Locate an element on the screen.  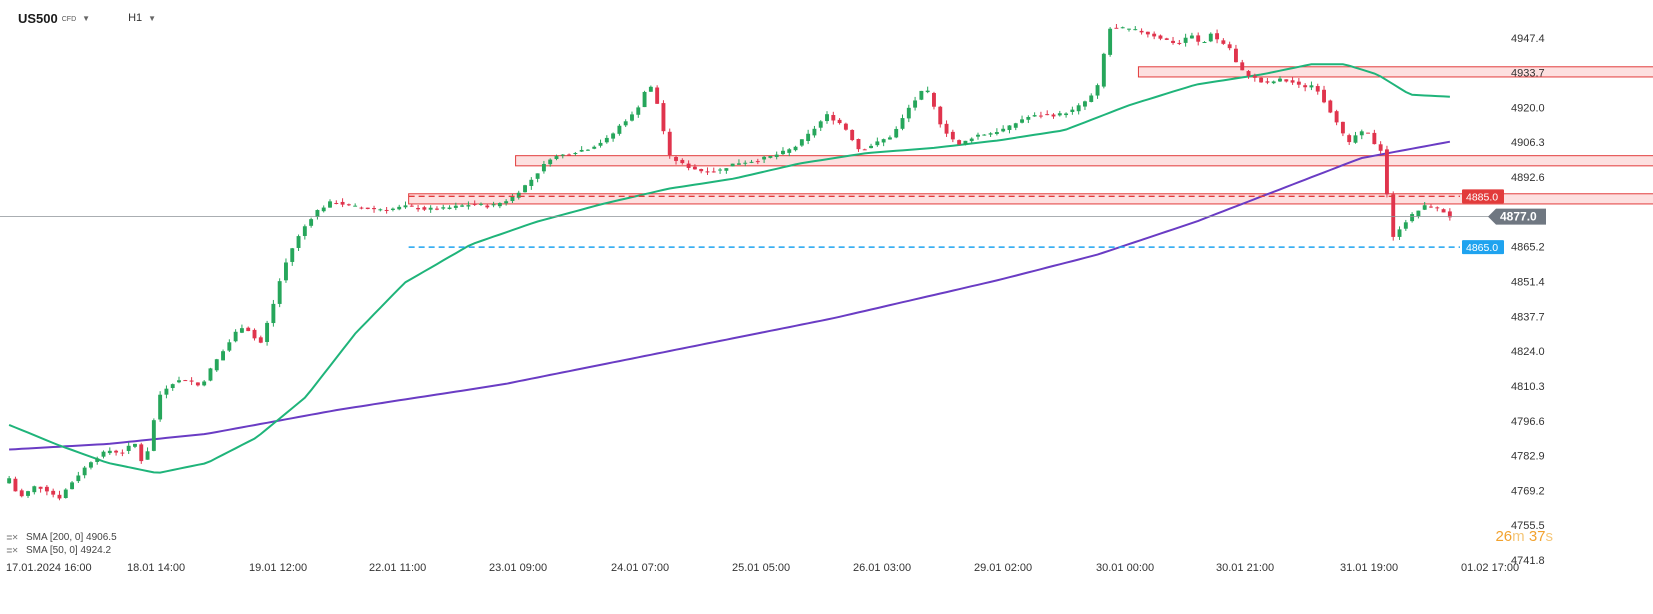
sma200-legend: ≣✕ SMA [200, 0] 4906.5 is located at coordinates (61, 537).